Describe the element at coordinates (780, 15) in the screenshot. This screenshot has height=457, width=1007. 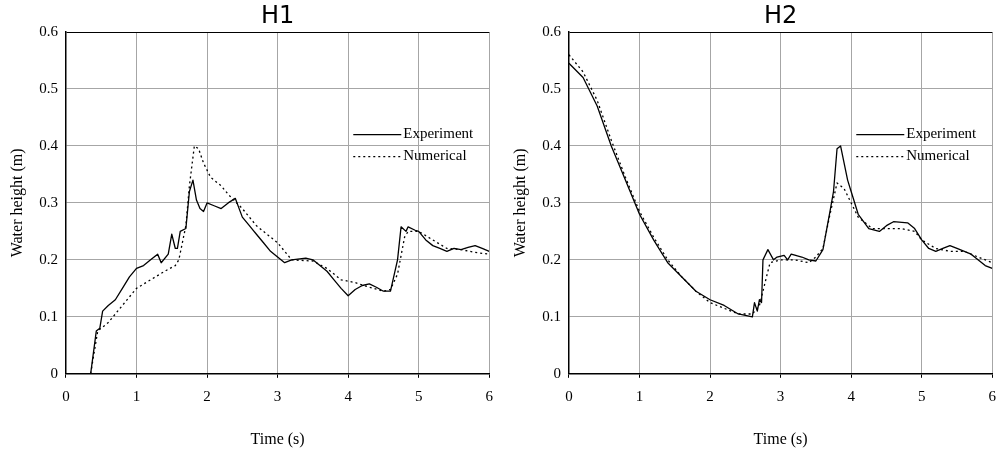
I see `chart-title: H2` at that location.